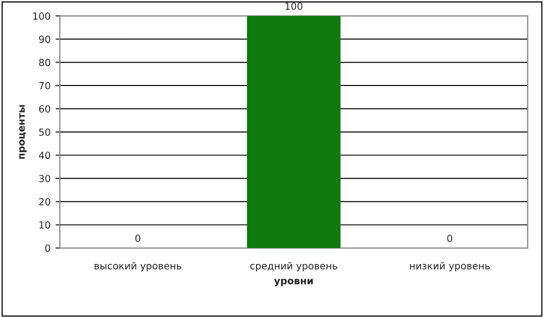 The width and height of the screenshot is (544, 318). Describe the element at coordinates (41, 16) in the screenshot. I see `y-tick-label: 100` at that location.